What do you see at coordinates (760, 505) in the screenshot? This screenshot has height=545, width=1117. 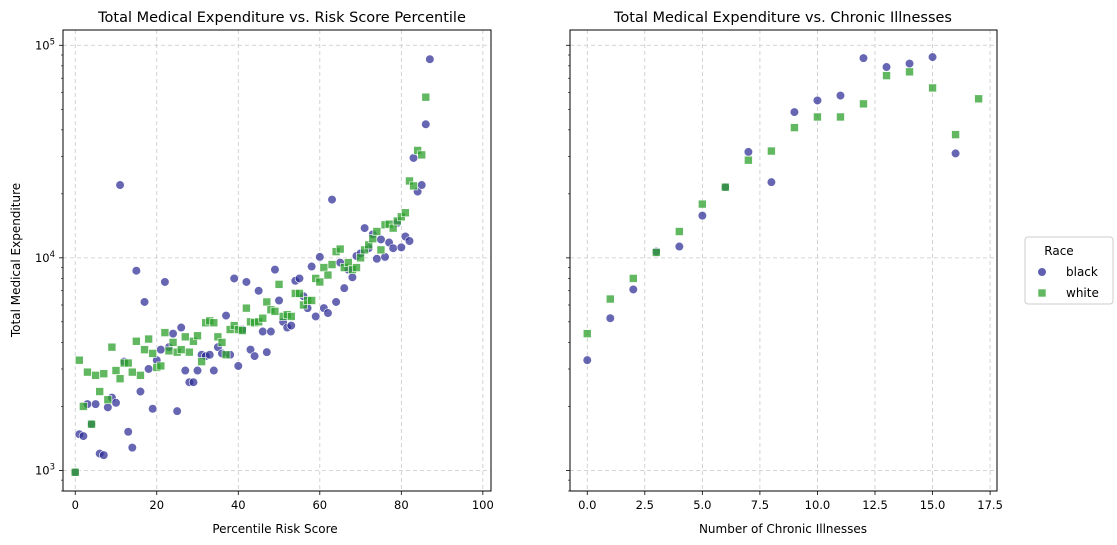 I see `right-x-tick-label: 7.5` at bounding box center [760, 505].